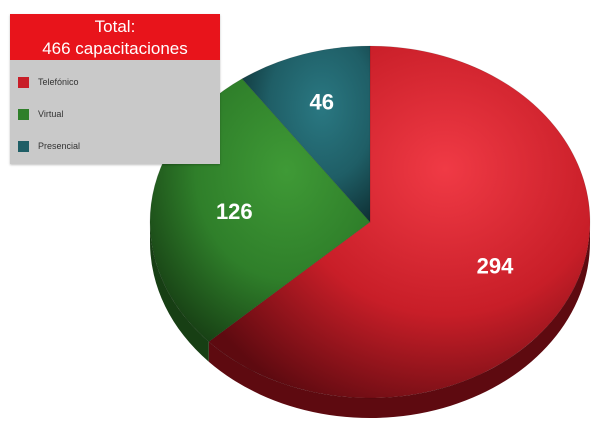 Image resolution: width=596 pixels, height=440 pixels. What do you see at coordinates (58, 82) in the screenshot?
I see `legend-label-telefonico: Telefónico` at bounding box center [58, 82].